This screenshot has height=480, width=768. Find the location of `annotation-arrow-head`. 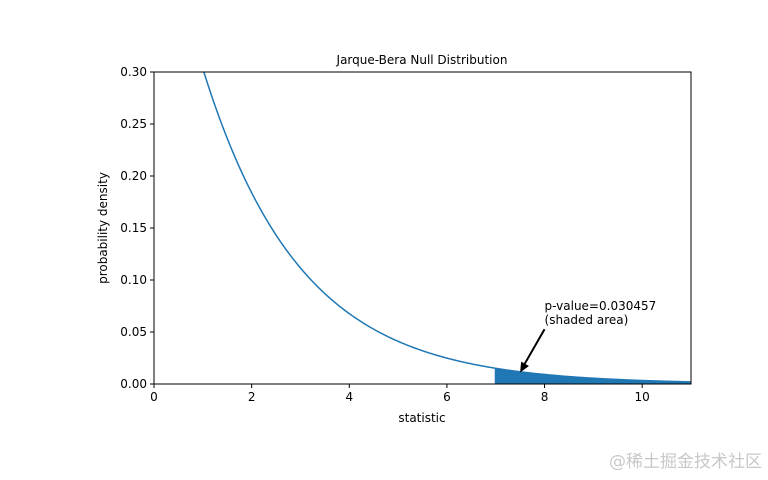

annotation-arrow-head is located at coordinates (524, 367).